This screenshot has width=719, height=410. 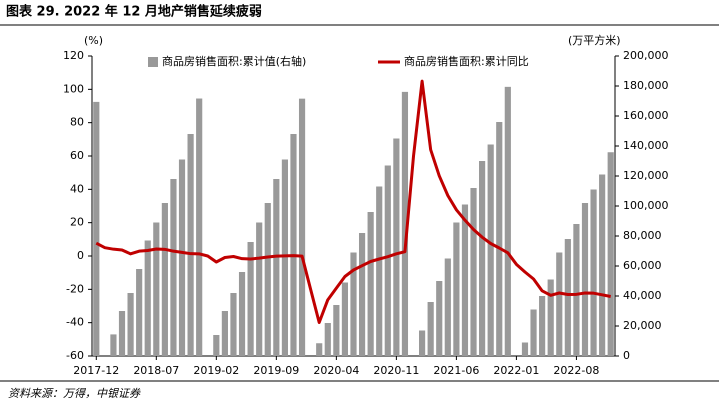 What do you see at coordinates (646, 115) in the screenshot?
I see `y2-tick-label: 160,000` at bounding box center [646, 115].